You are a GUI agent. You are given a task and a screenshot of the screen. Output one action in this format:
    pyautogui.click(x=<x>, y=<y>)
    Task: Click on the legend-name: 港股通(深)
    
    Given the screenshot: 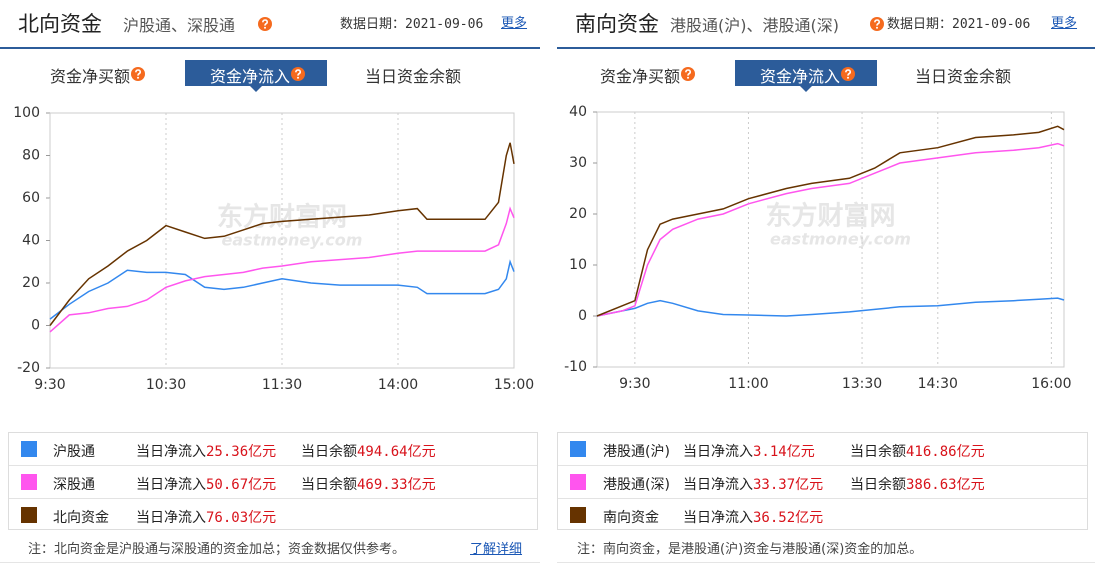 What is the action you would take?
    pyautogui.click(x=636, y=485)
    